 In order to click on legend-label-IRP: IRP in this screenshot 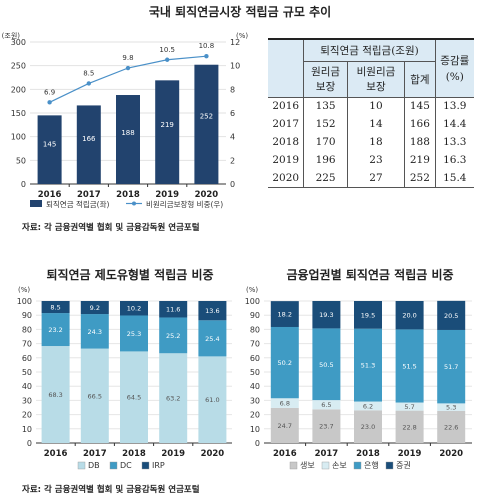, I will do `click(158, 465)`.